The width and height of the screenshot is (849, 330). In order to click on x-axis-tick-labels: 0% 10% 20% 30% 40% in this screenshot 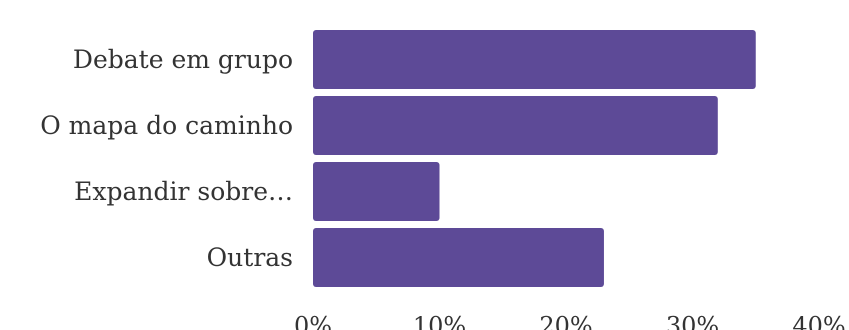, I will do `click(570, 321)`.